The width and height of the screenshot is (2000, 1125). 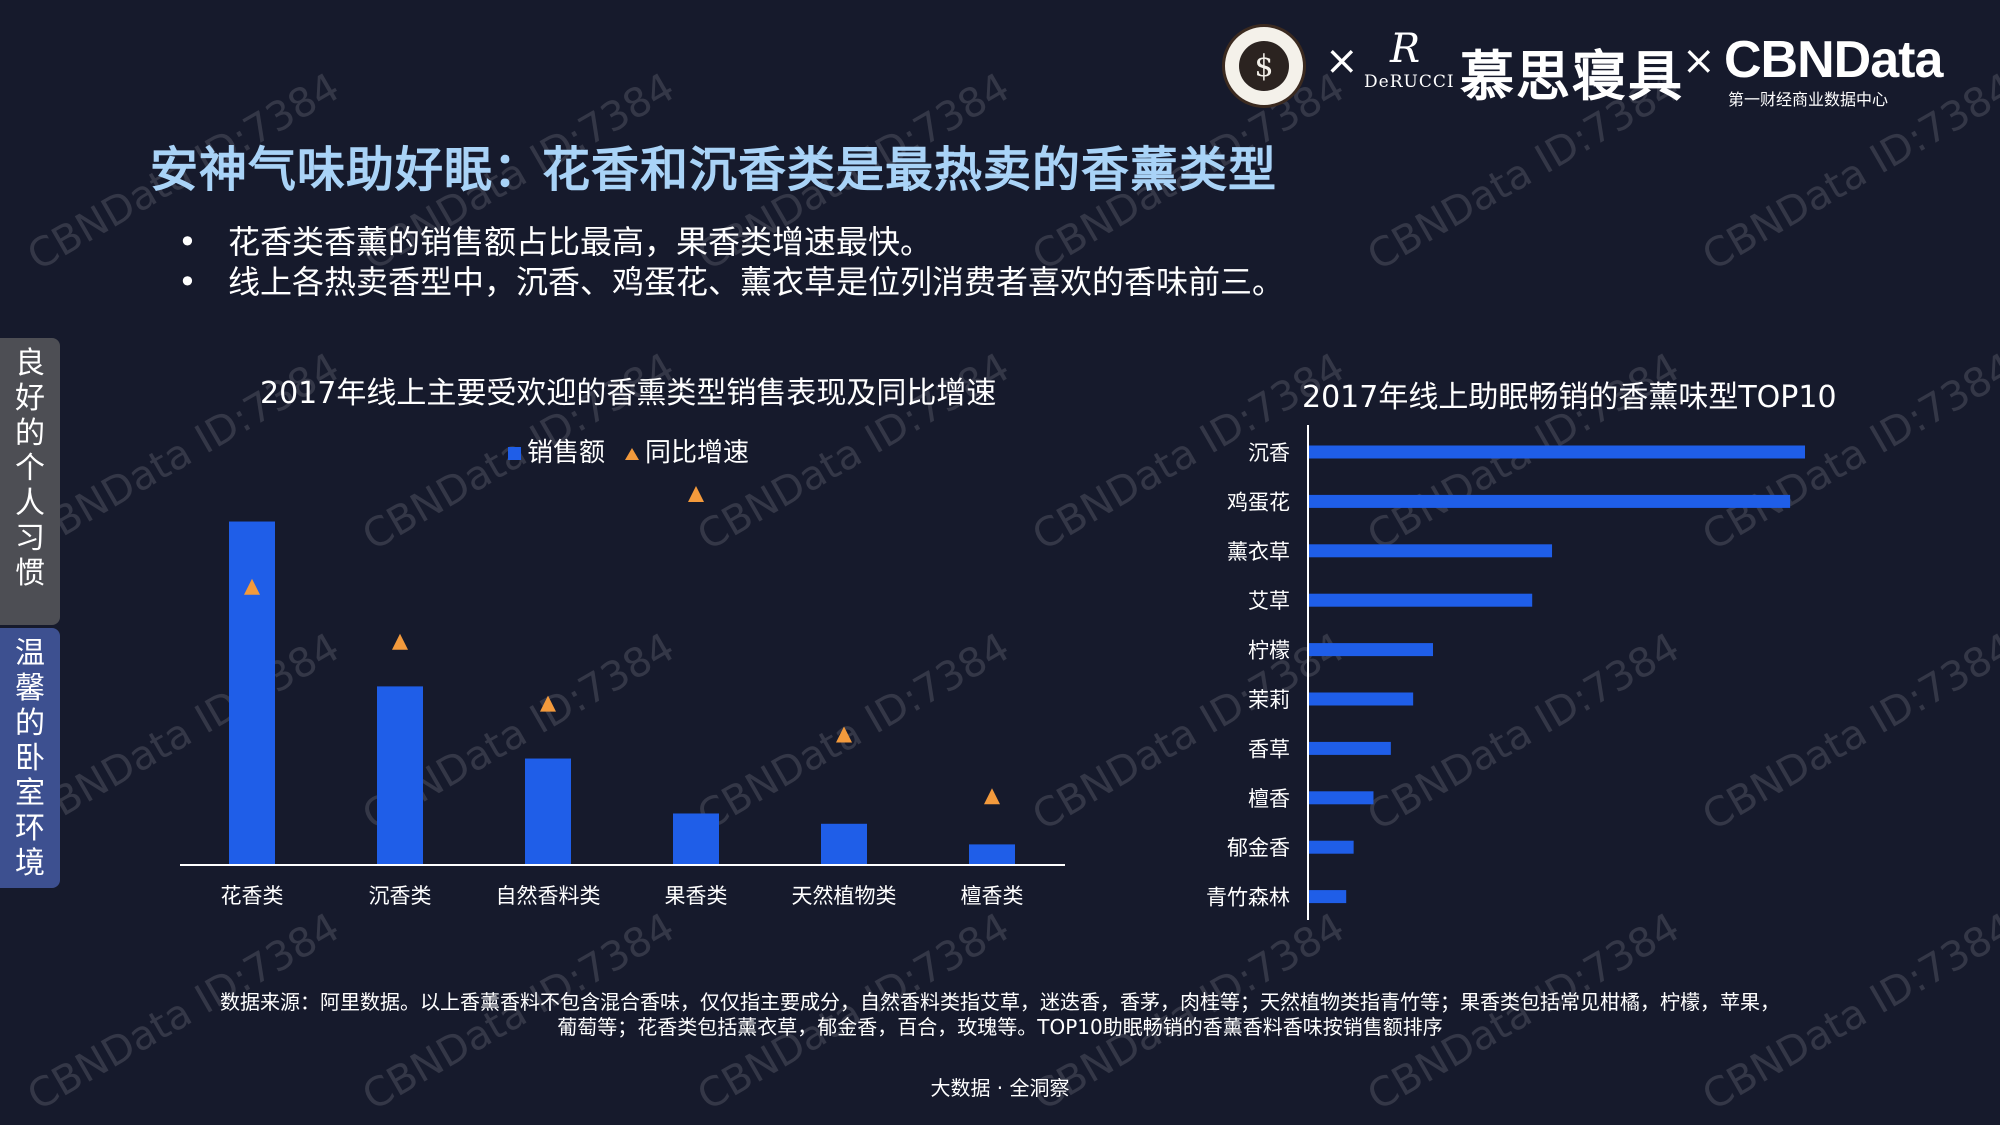 What do you see at coordinates (1258, 552) in the screenshot?
I see `y-tick-label: 薰衣草` at bounding box center [1258, 552].